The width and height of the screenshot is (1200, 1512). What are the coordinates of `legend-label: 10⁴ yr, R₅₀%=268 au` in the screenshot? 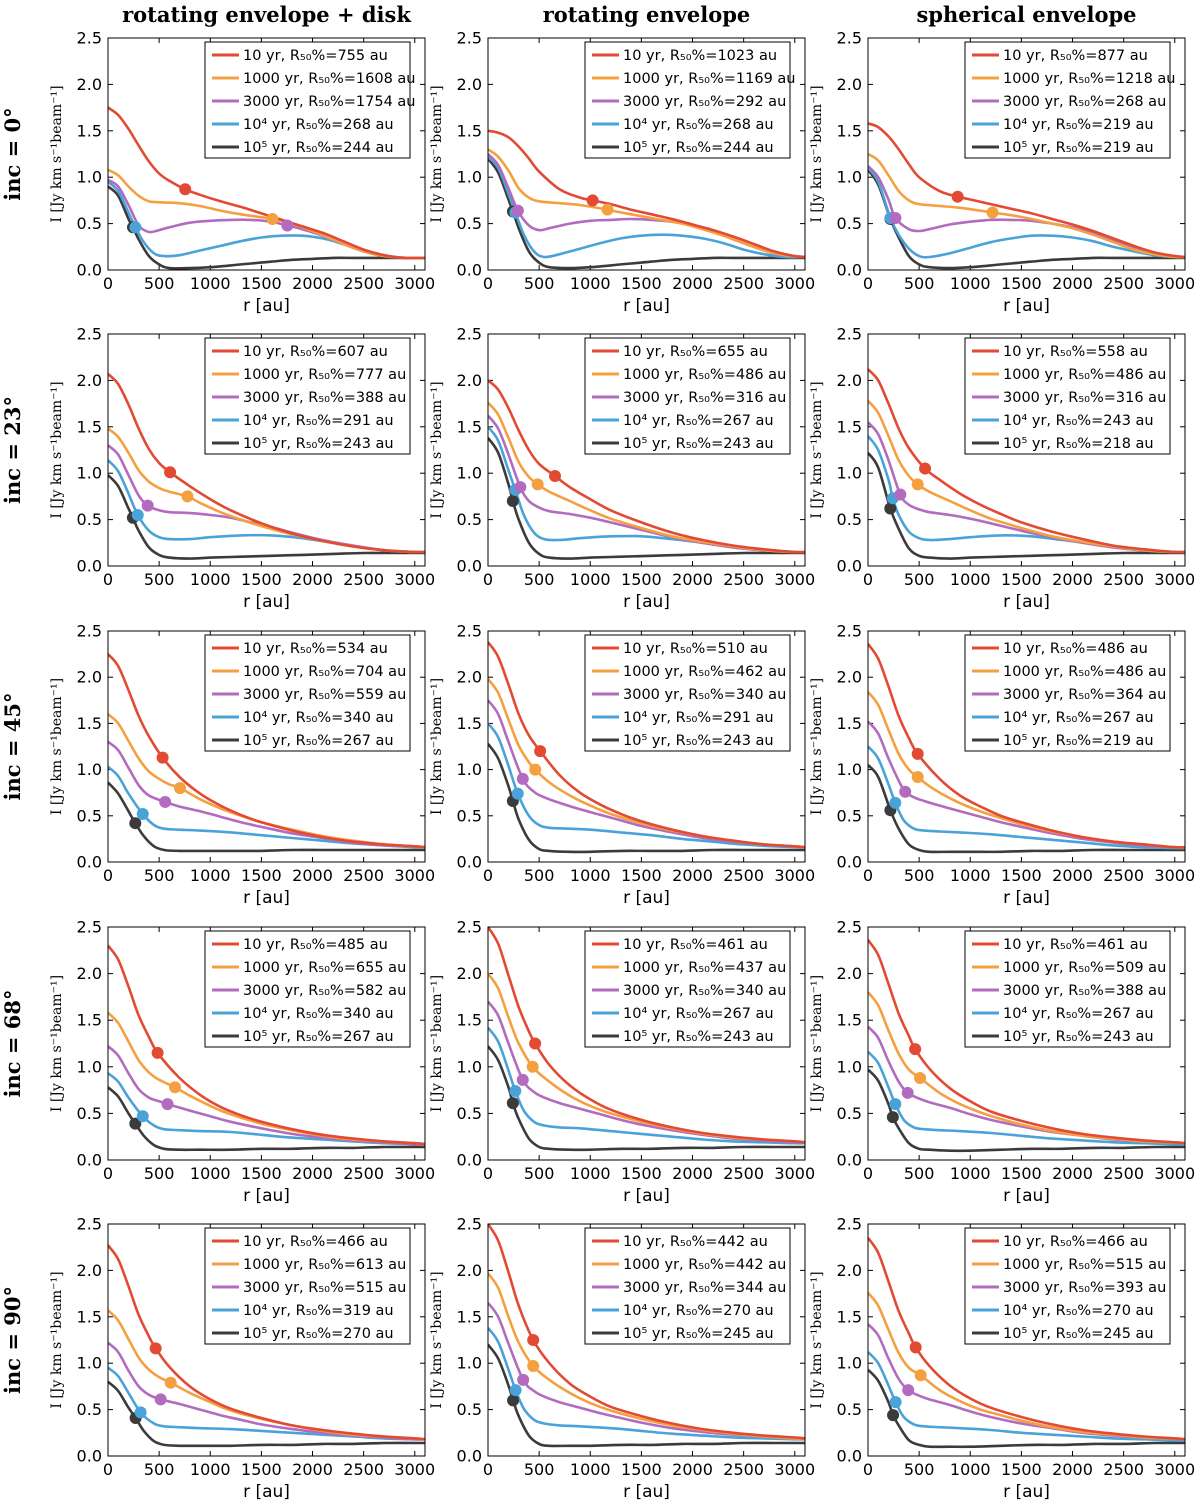 It's located at (318, 125).